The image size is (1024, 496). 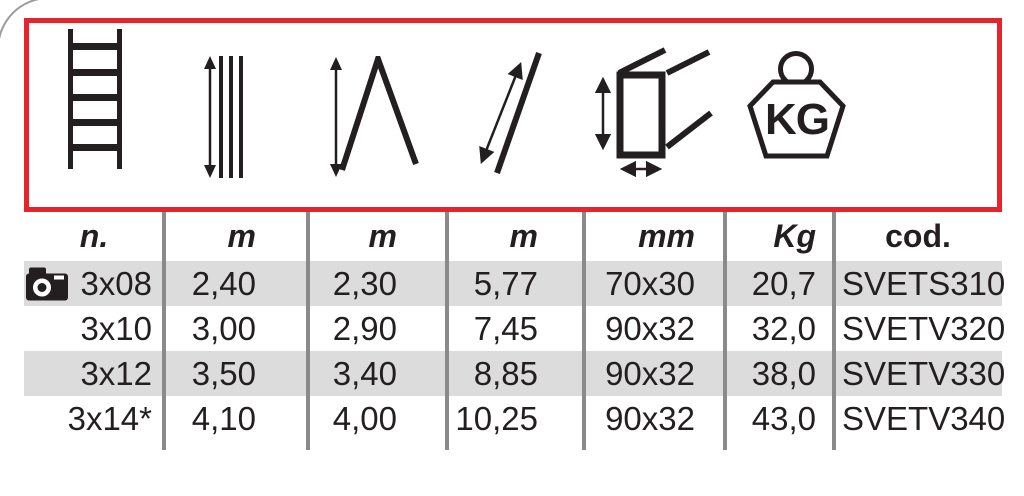 I want to click on cell-open-height: 2,90, so click(x=364, y=328).